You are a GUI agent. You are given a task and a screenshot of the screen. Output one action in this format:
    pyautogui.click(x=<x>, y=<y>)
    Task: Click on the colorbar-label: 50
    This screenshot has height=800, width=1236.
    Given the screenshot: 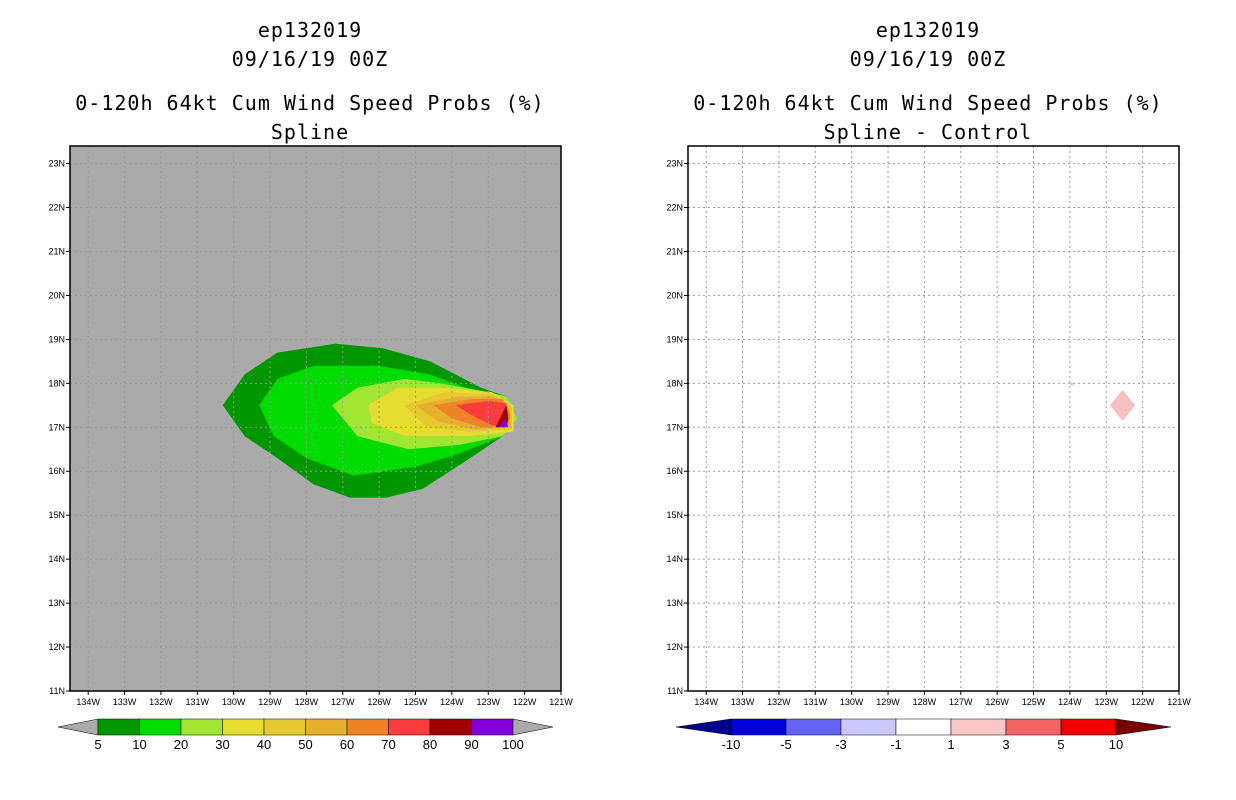 What is the action you would take?
    pyautogui.click(x=305, y=744)
    